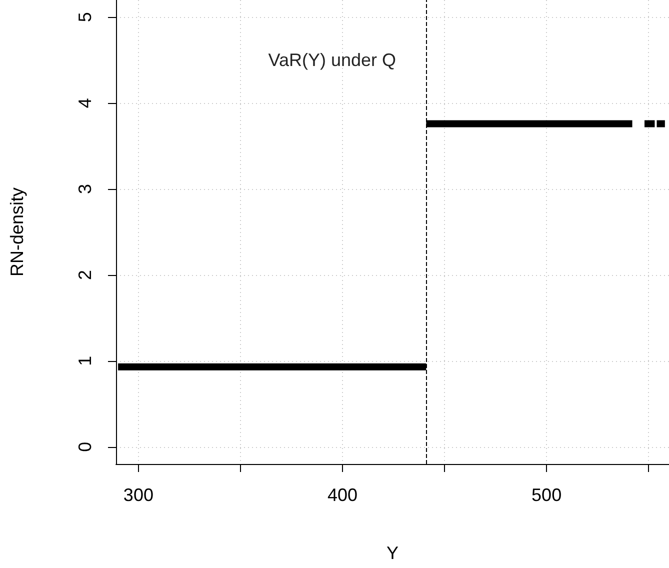  What do you see at coordinates (342, 495) in the screenshot?
I see `x-tick-label: 400` at bounding box center [342, 495].